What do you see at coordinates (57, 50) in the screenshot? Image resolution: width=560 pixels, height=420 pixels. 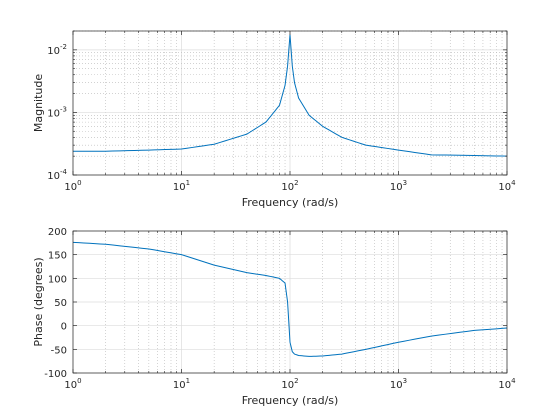 I see `y-tick-label: 10-2` at bounding box center [57, 50].